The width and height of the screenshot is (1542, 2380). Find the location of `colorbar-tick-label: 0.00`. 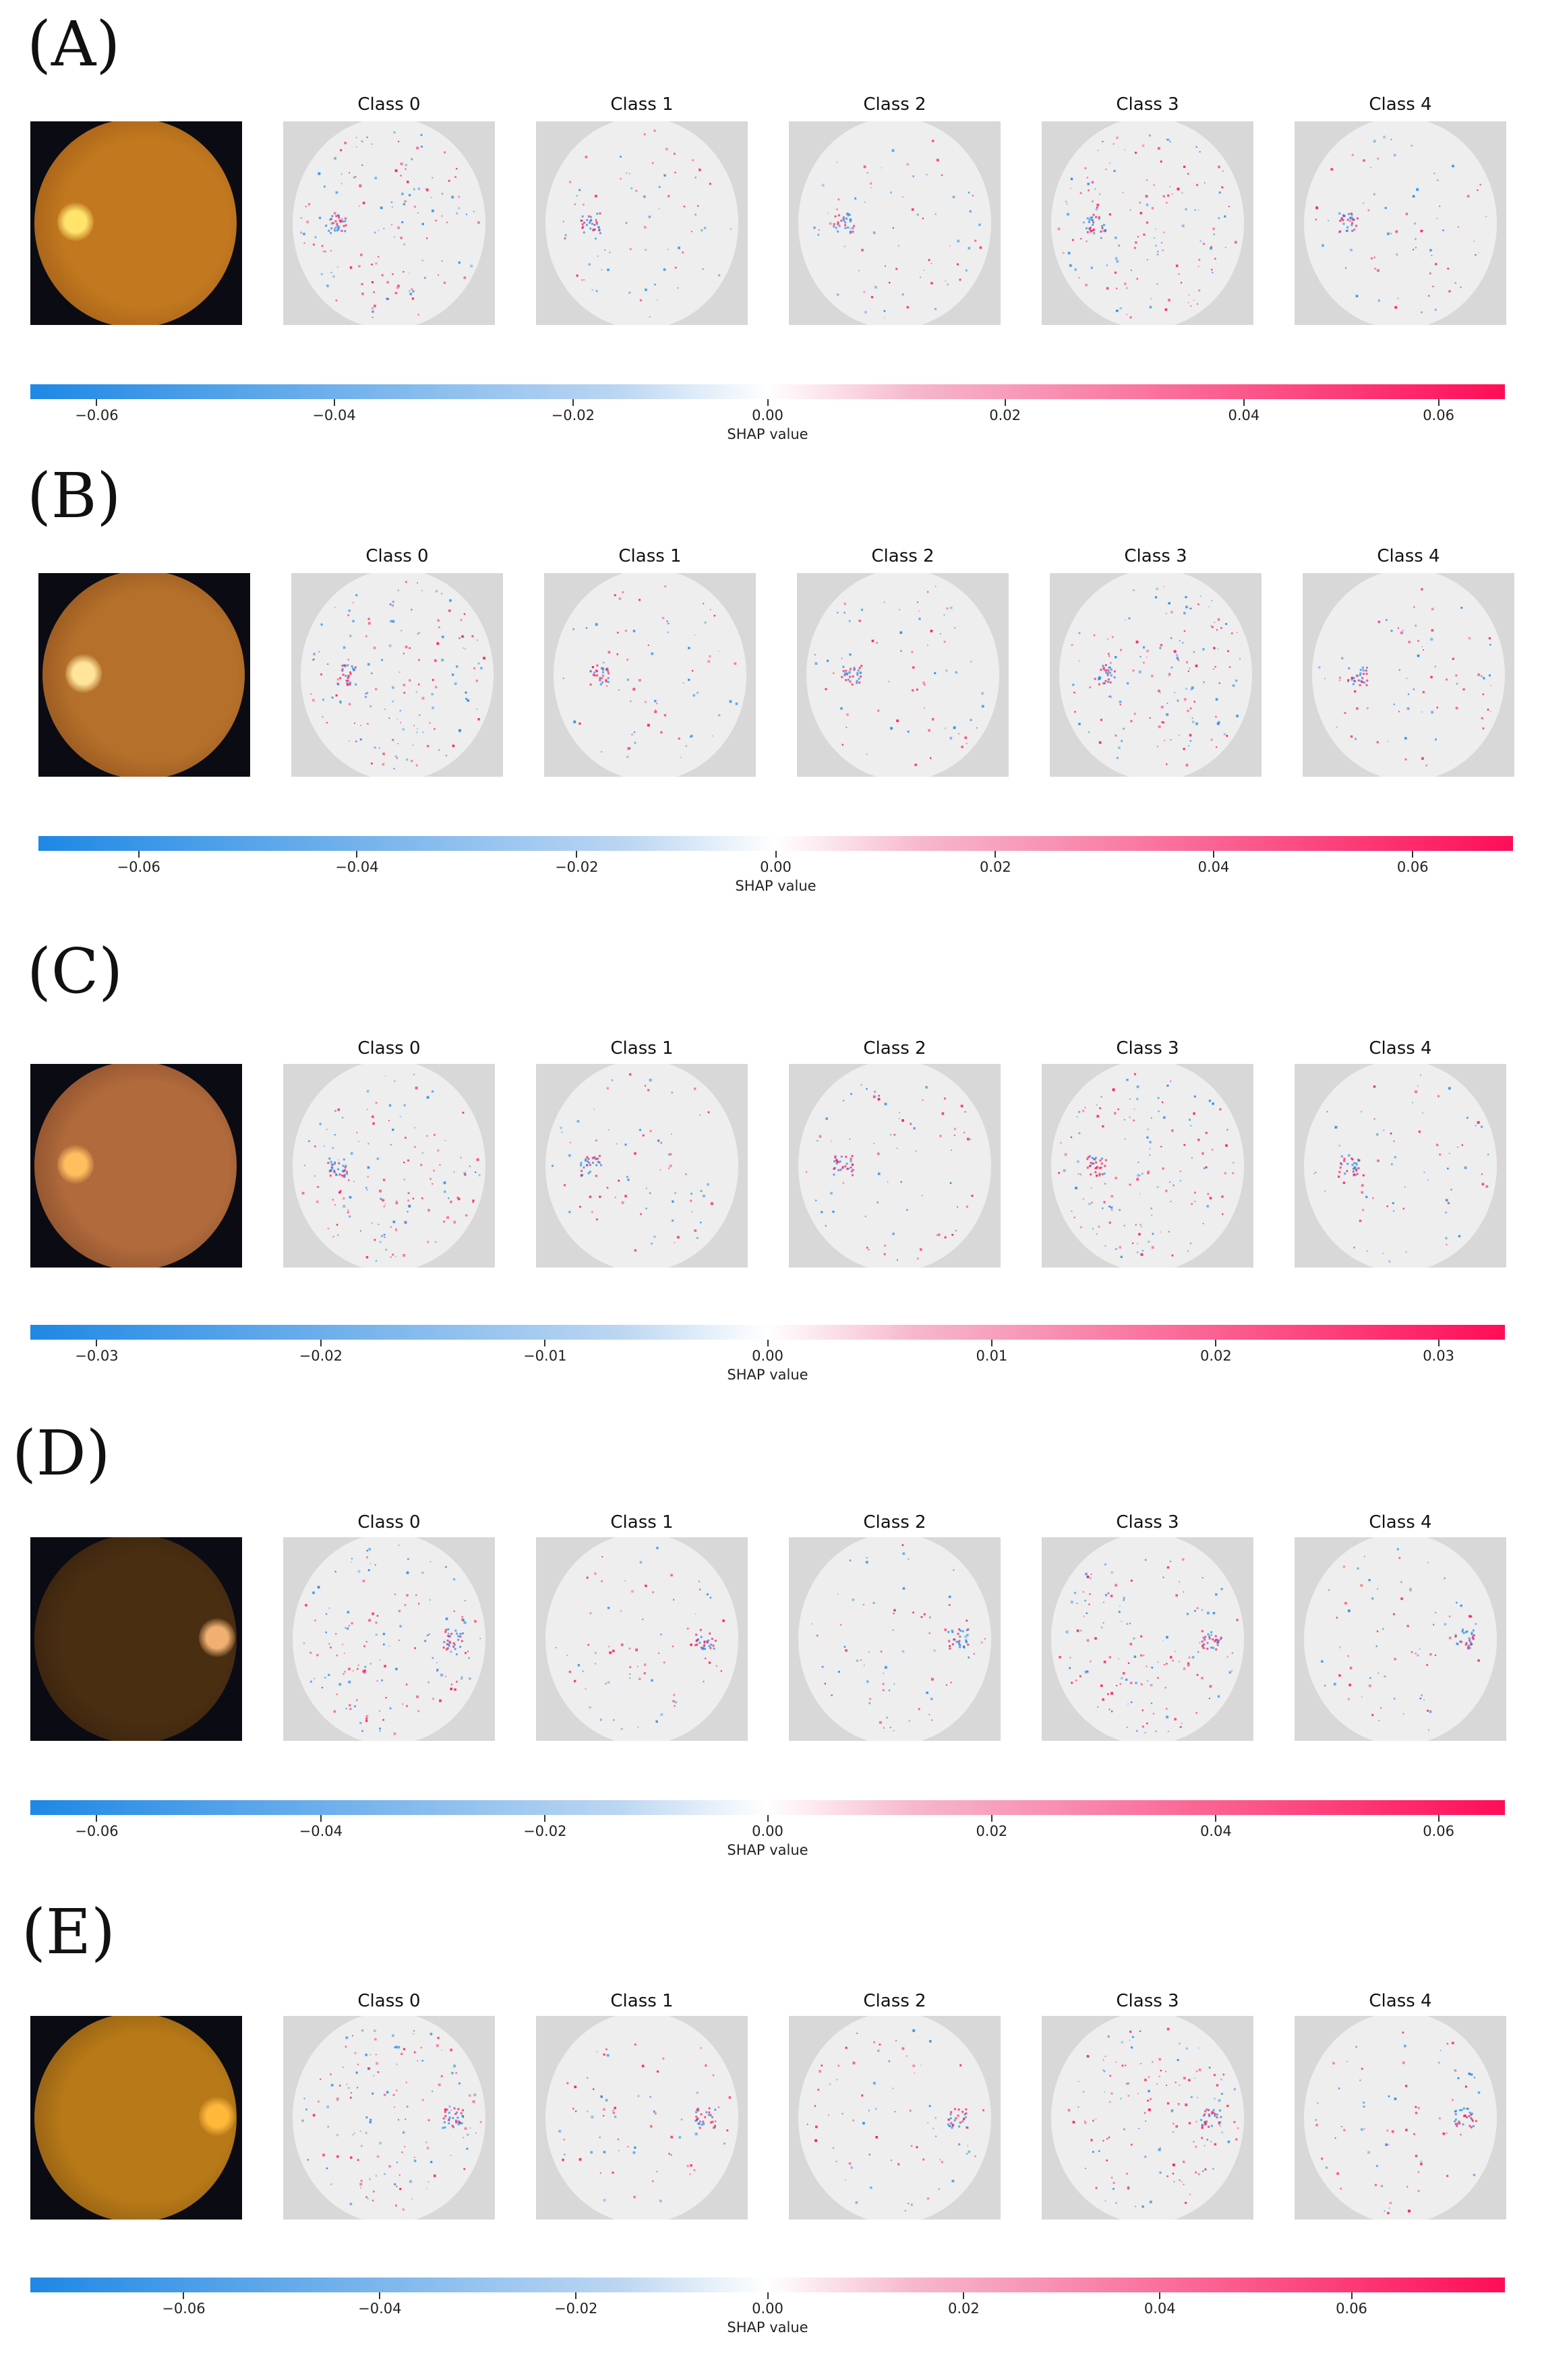

colorbar-tick-label: 0.00 is located at coordinates (767, 415).